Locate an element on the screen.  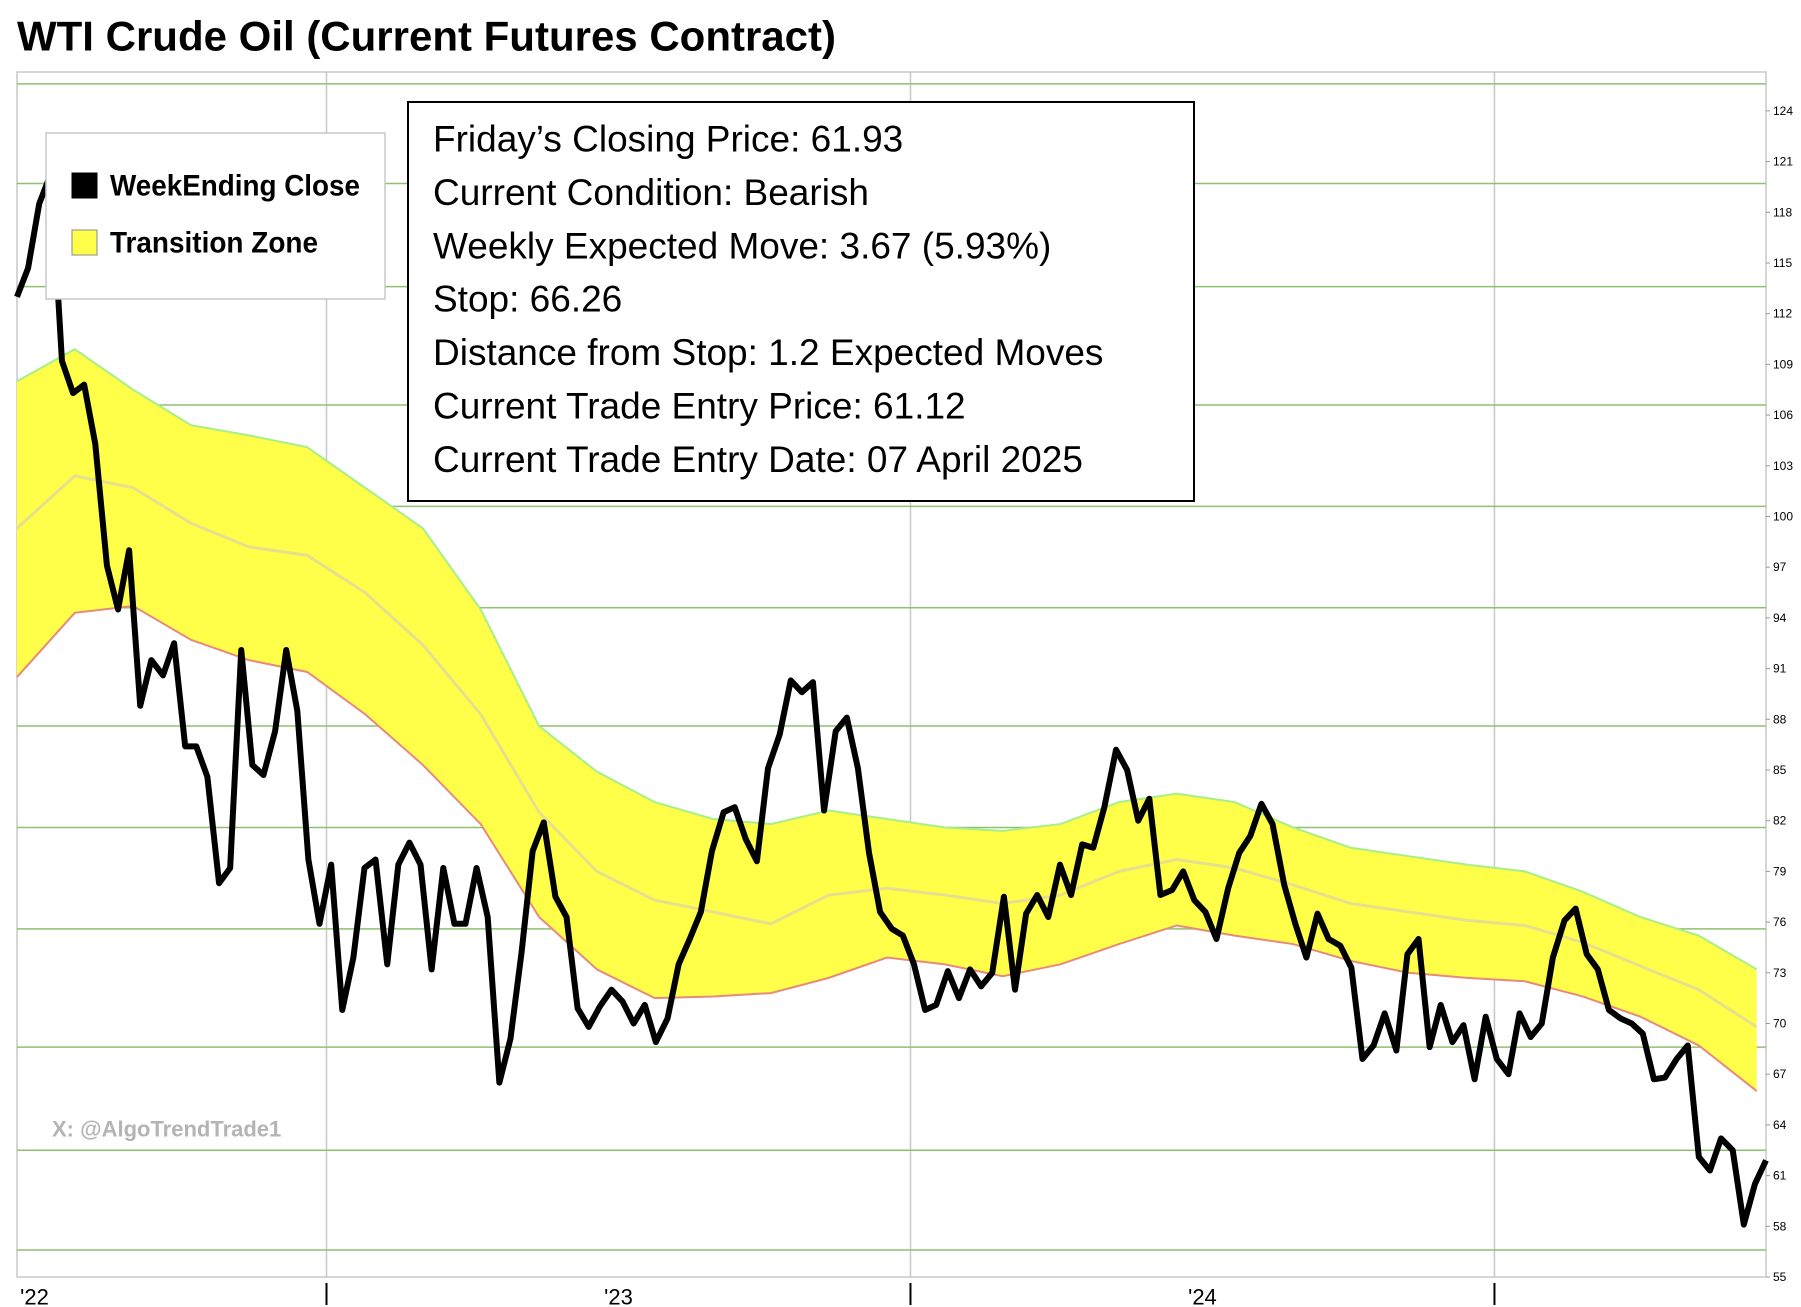
info-line: Distance from Stop: 1.2 Expected Moves is located at coordinates (768, 352).